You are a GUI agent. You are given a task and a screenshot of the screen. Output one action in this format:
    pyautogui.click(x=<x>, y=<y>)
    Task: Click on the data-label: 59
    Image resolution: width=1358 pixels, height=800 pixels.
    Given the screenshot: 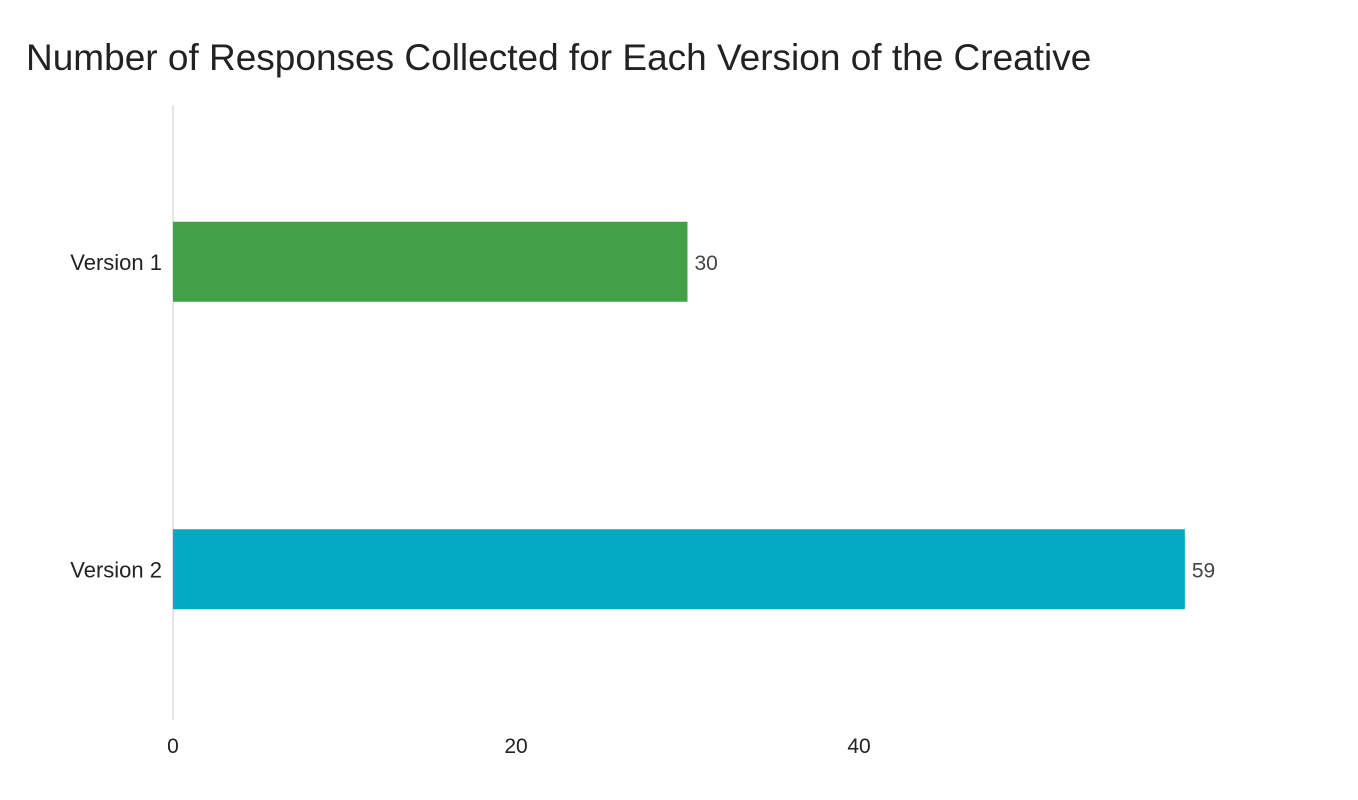 What is the action you would take?
    pyautogui.click(x=1203, y=570)
    